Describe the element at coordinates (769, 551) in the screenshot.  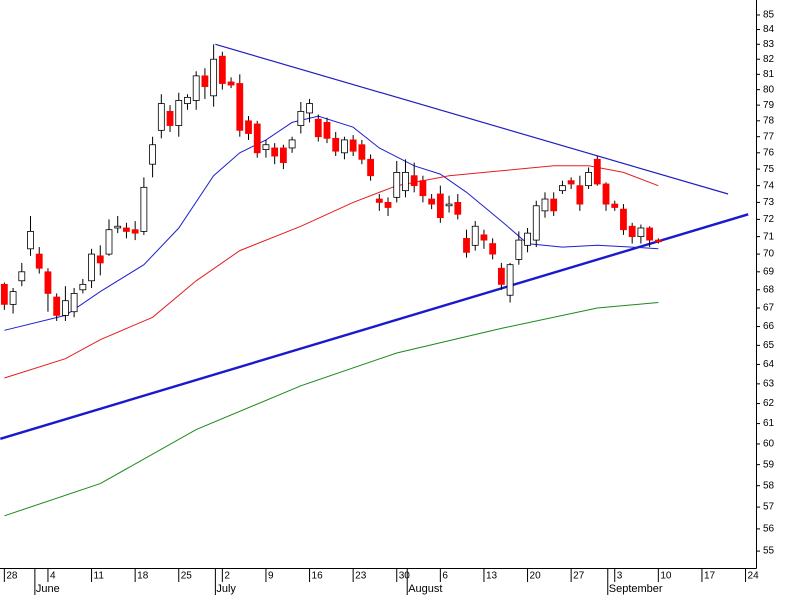
I see `y-tick-label: 55` at that location.